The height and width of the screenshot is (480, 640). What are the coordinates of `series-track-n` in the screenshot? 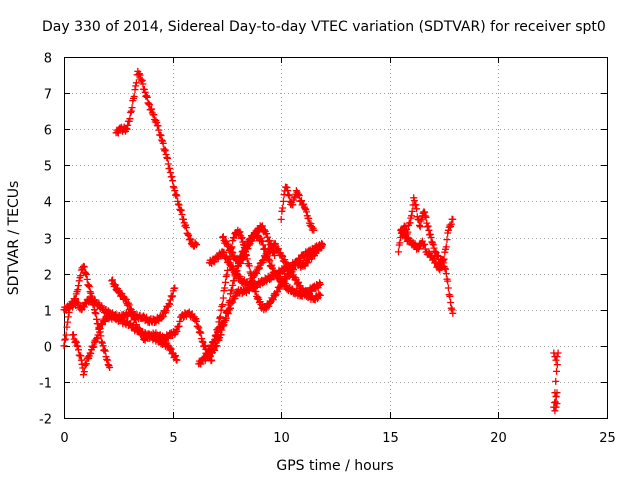 It's located at (556, 382).